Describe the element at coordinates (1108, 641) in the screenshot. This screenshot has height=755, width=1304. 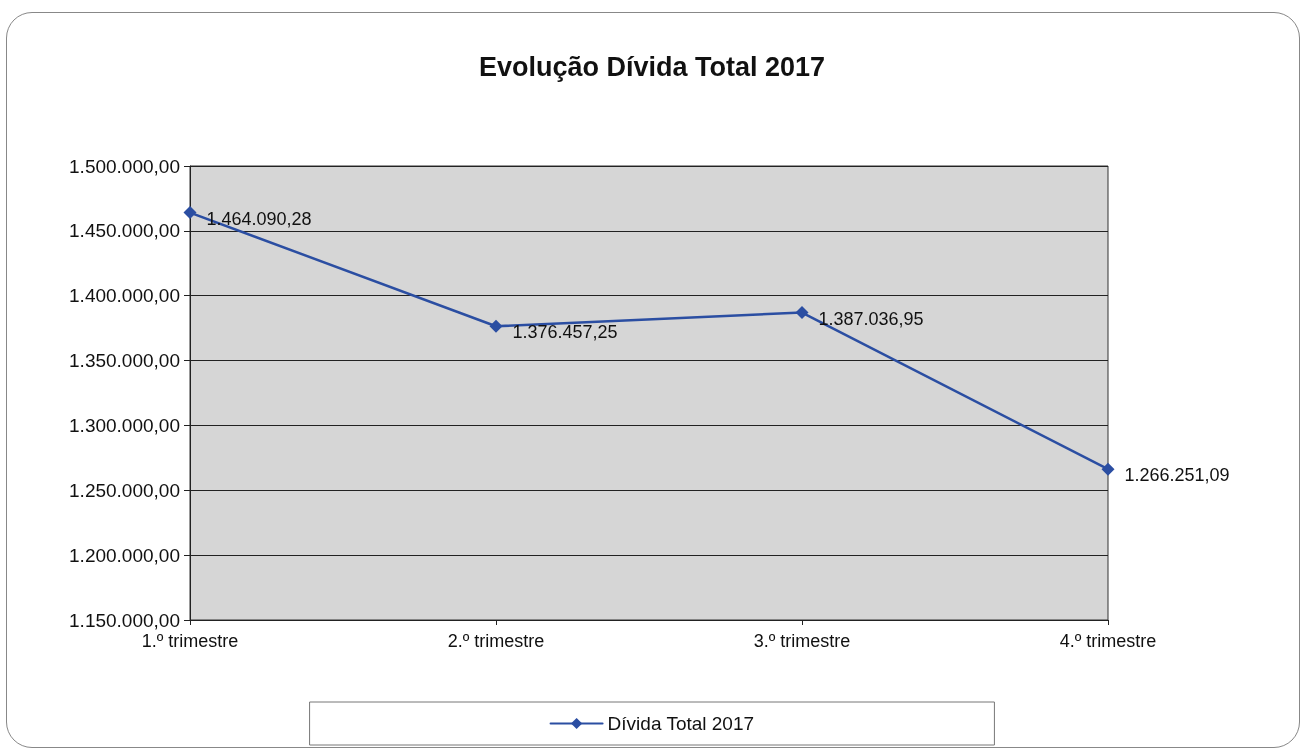
I see `x-tick-label: 4.º trimestre` at that location.